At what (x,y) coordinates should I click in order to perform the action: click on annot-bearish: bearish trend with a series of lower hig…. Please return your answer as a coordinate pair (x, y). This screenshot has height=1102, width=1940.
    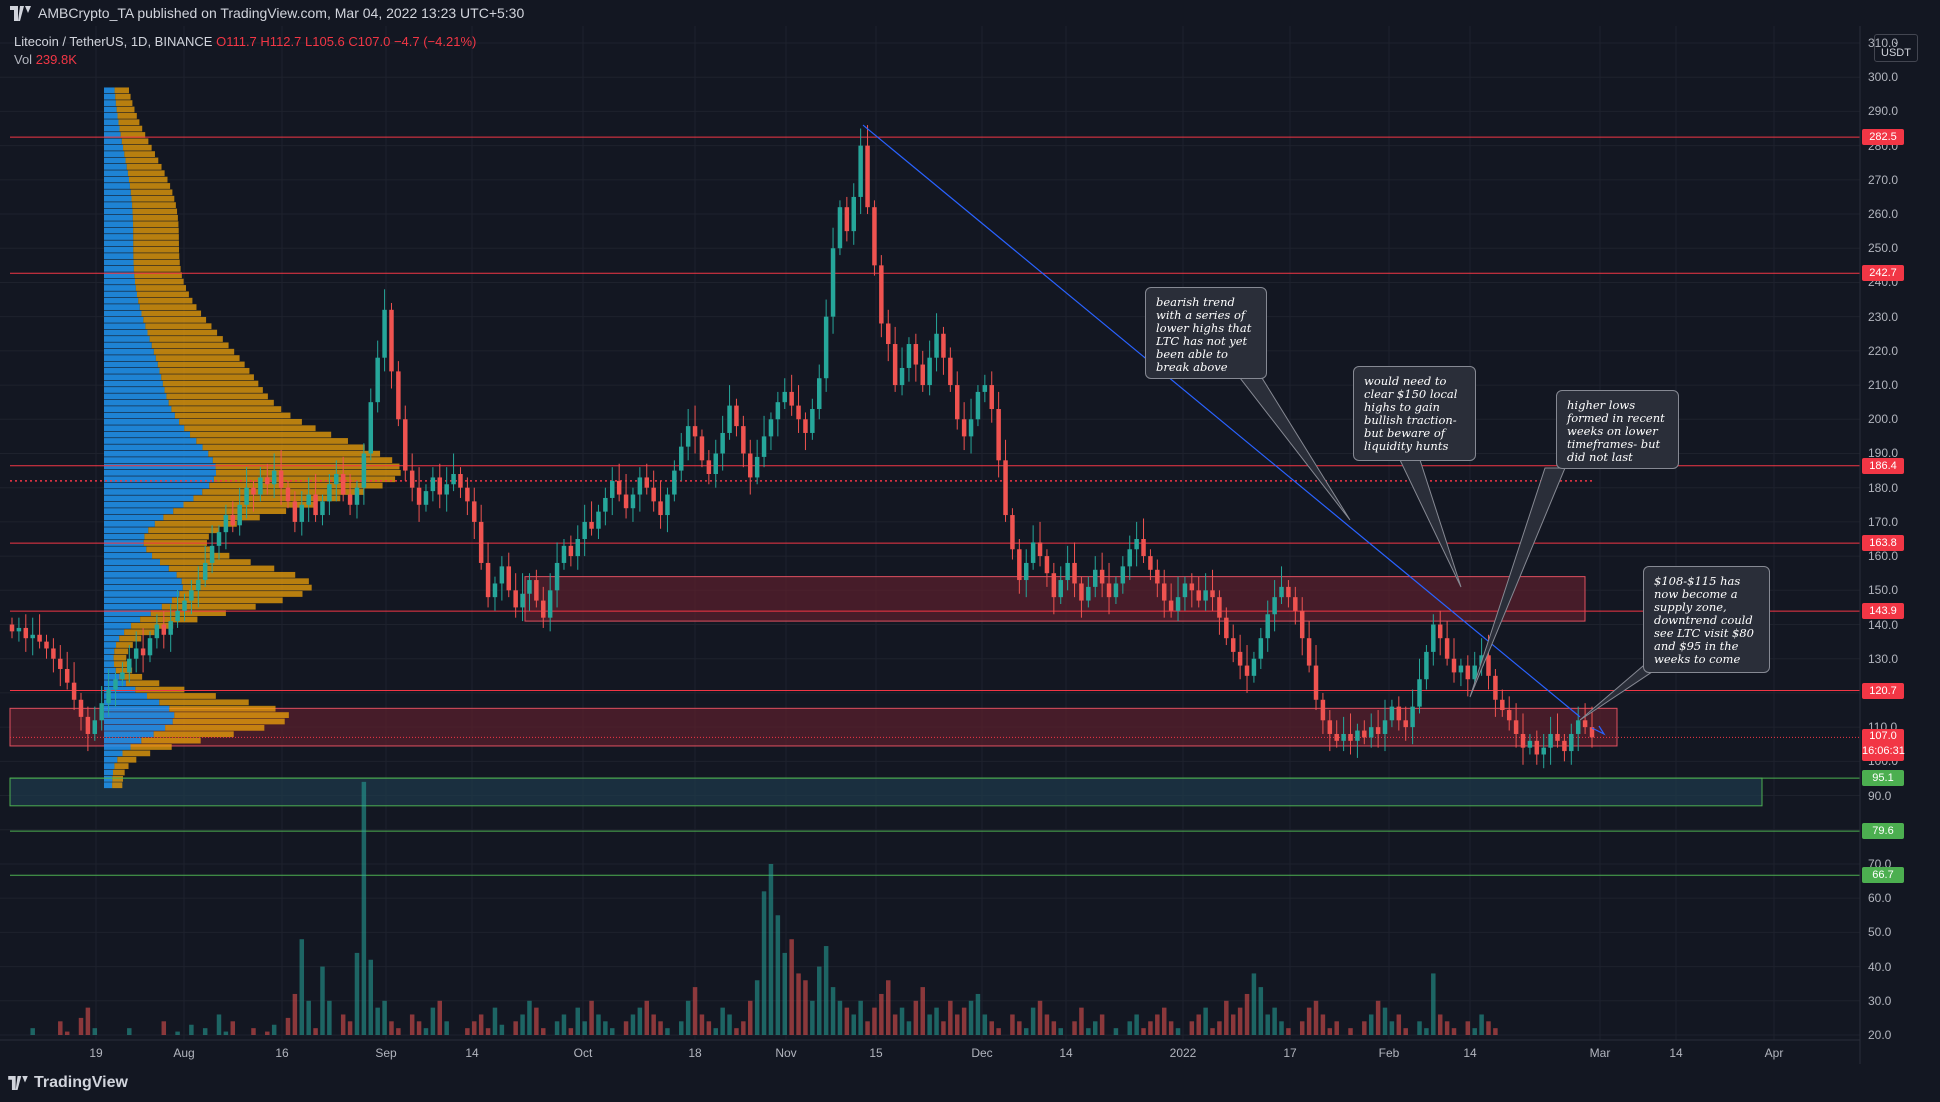
    Looking at the image, I should click on (1206, 333).